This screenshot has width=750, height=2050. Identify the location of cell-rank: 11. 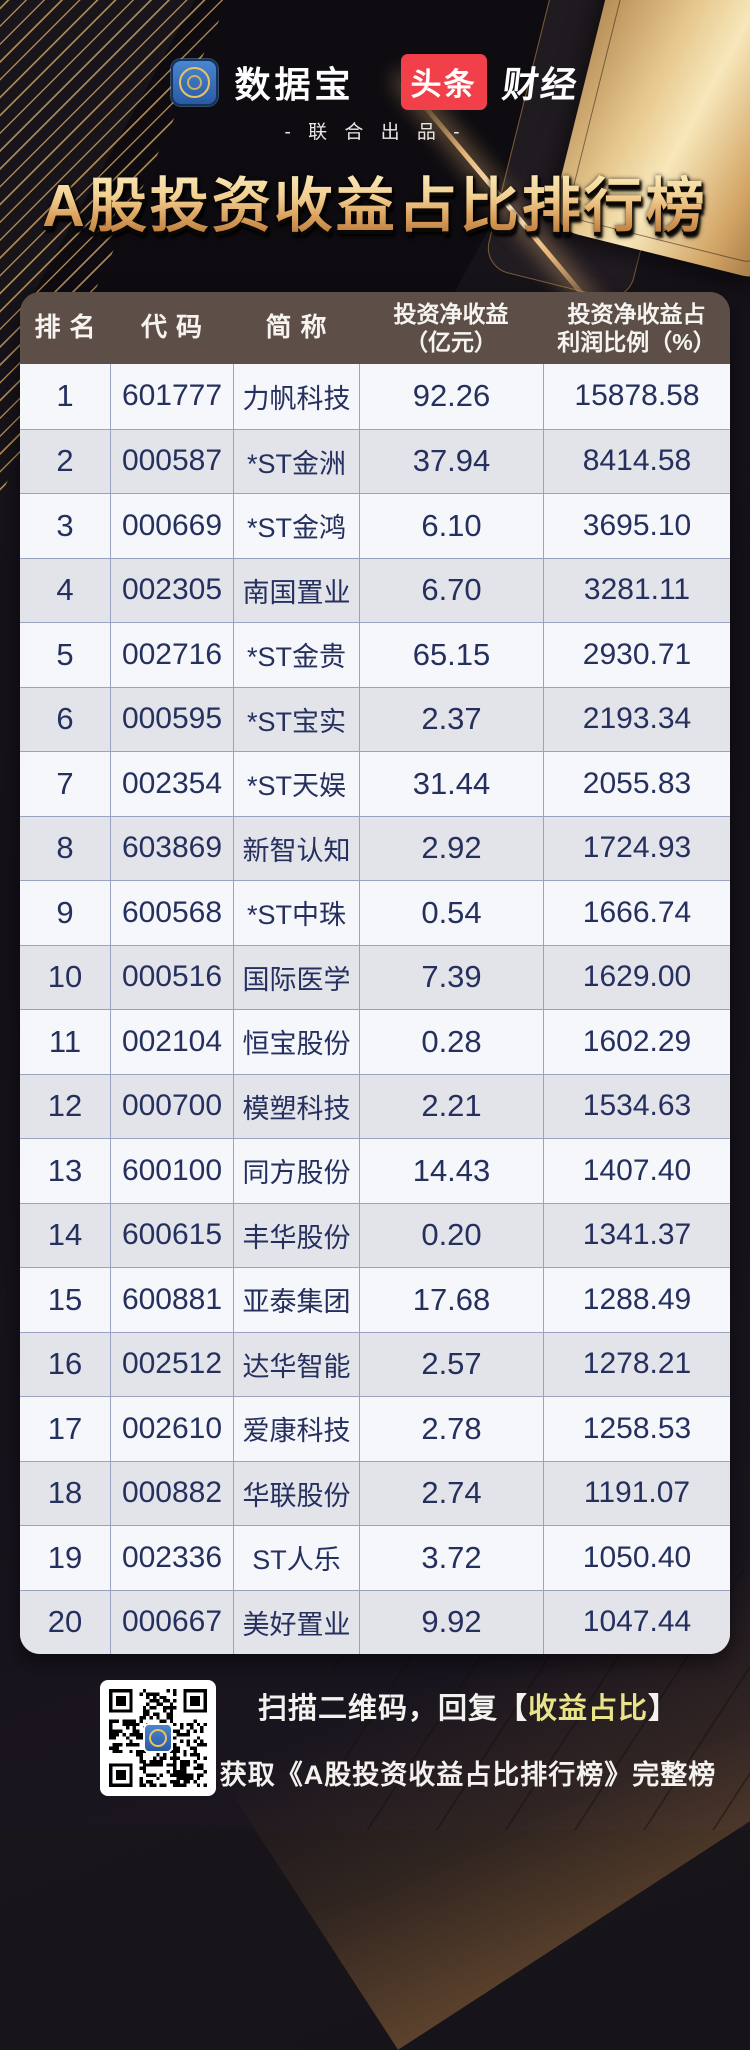
(65, 1041).